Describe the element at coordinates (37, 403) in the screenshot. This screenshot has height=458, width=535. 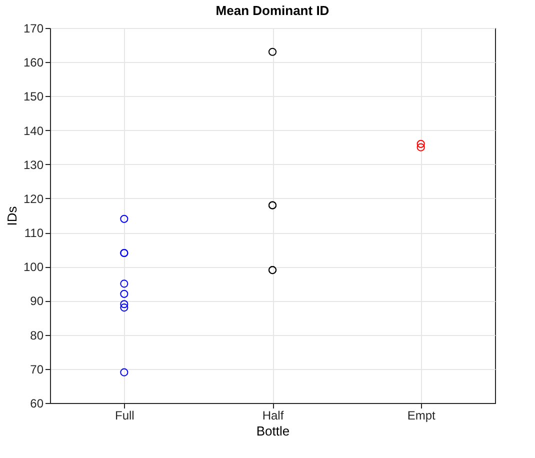
I see `y-tick-label: 60` at that location.